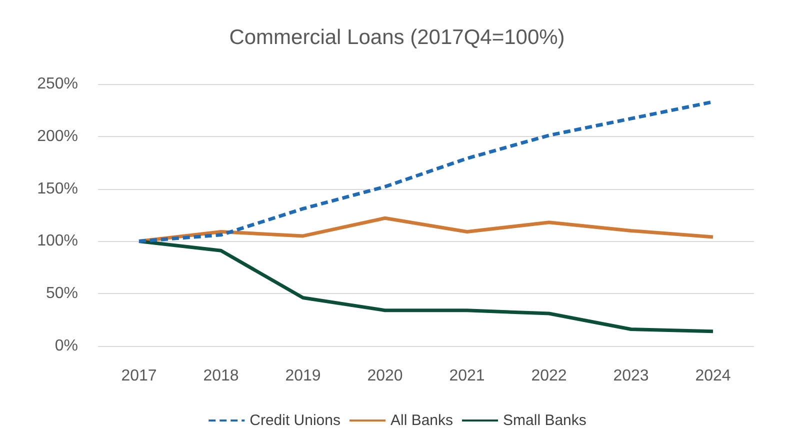 Image resolution: width=794 pixels, height=445 pixels. Describe the element at coordinates (467, 376) in the screenshot. I see `x-tick-label: 2021` at that location.